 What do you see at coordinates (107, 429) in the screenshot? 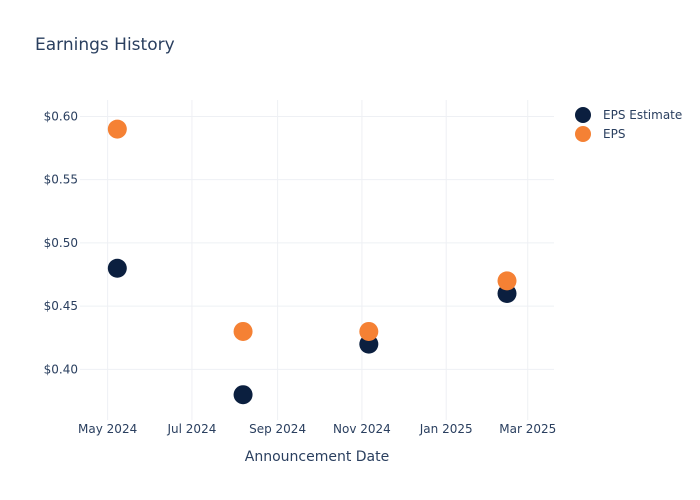
I see `x-tick-label: May 2024` at bounding box center [107, 429].